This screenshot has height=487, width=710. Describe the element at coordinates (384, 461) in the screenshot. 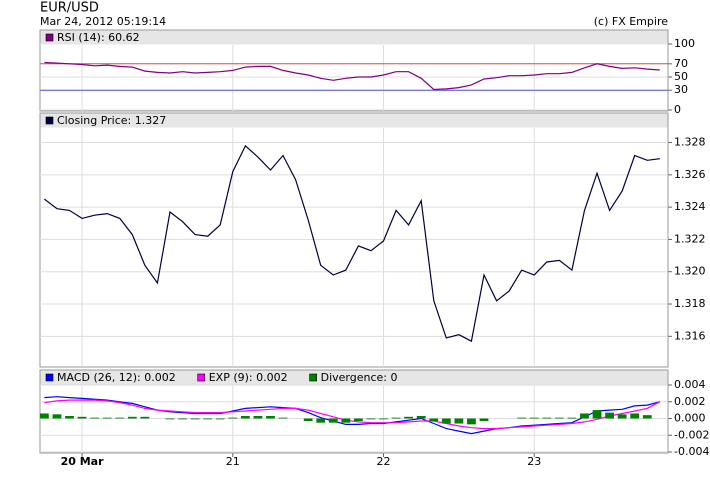

I see `x-tick-label: 22` at that location.